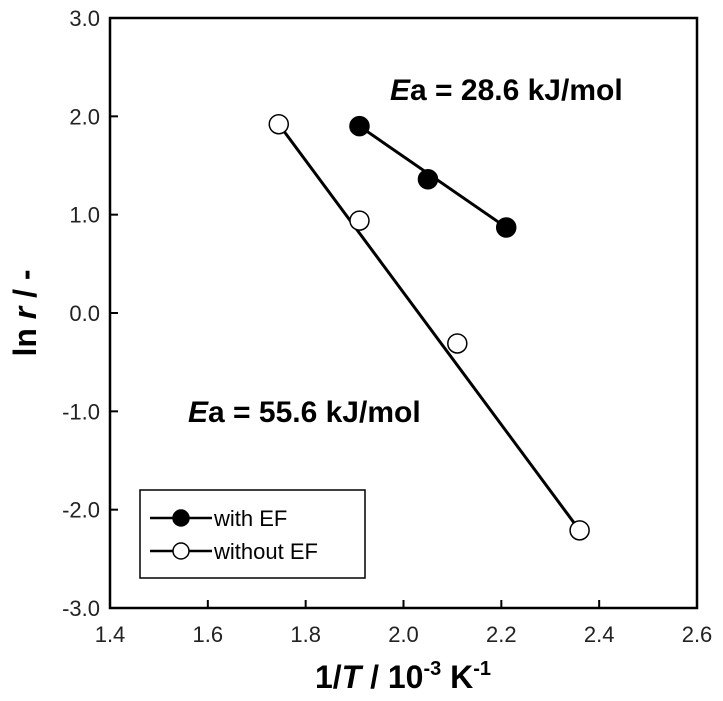 This screenshot has height=701, width=723. I want to click on y-tick-label: -1.0, so click(81, 411).